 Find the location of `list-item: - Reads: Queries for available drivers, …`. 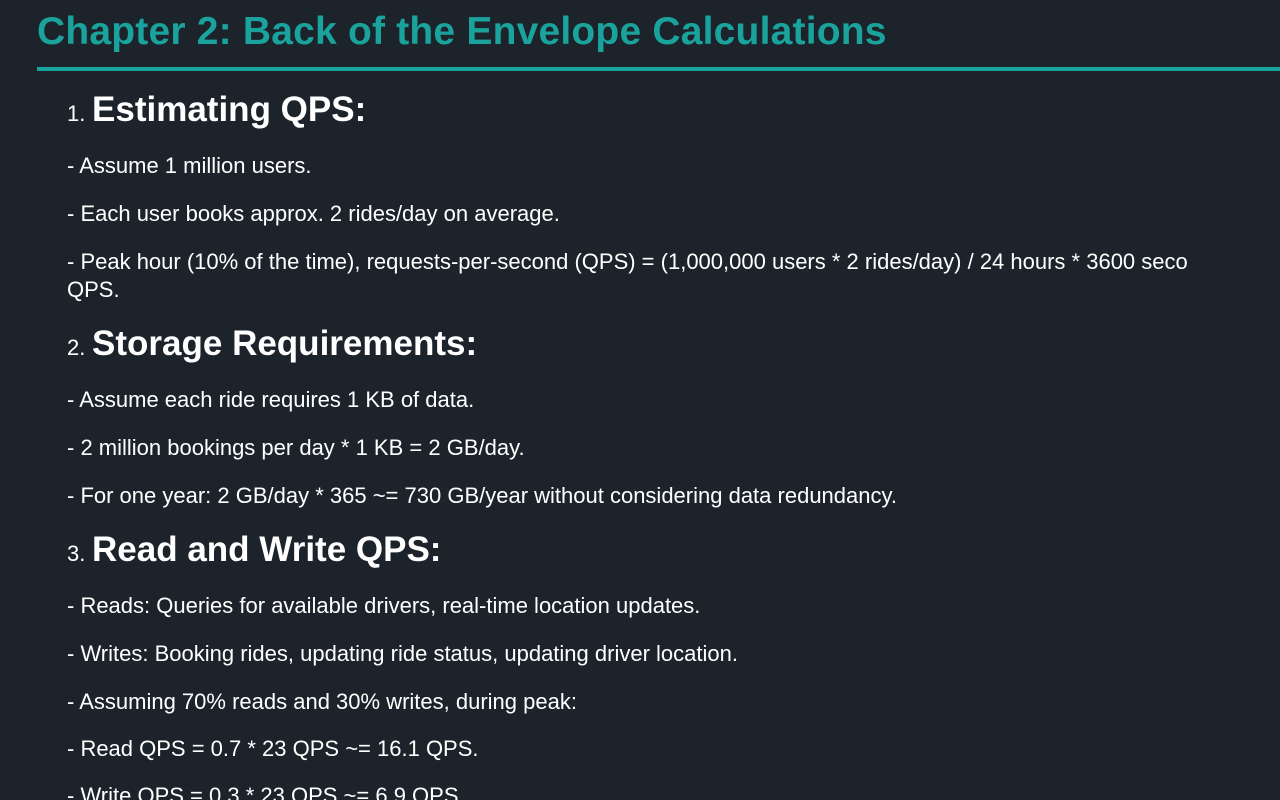

list-item: - Reads: Queries for available drivers, … is located at coordinates (384, 605).